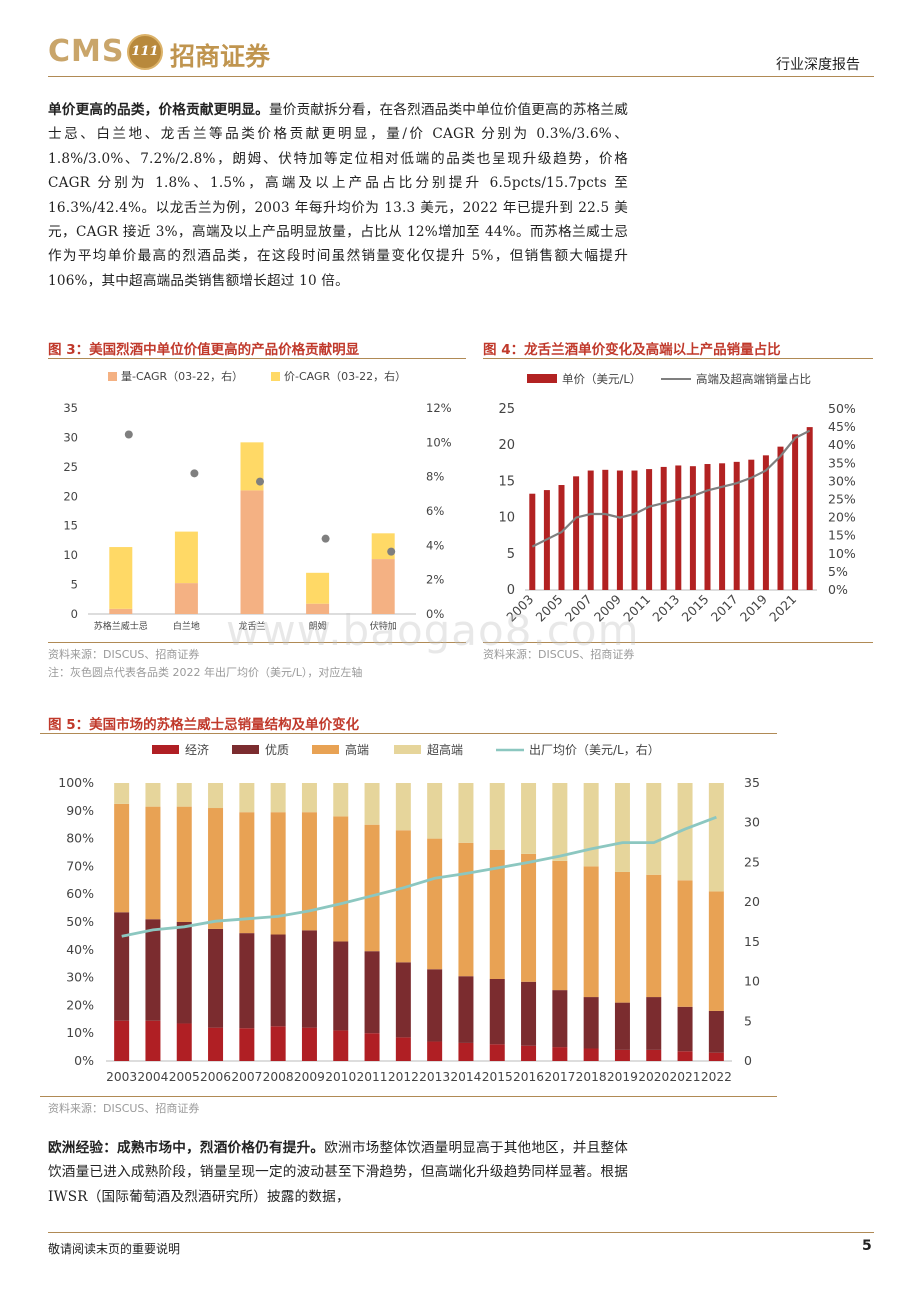  I want to click on footer-disclaimer: 敬请阅读末页的重要说明, so click(114, 1249).